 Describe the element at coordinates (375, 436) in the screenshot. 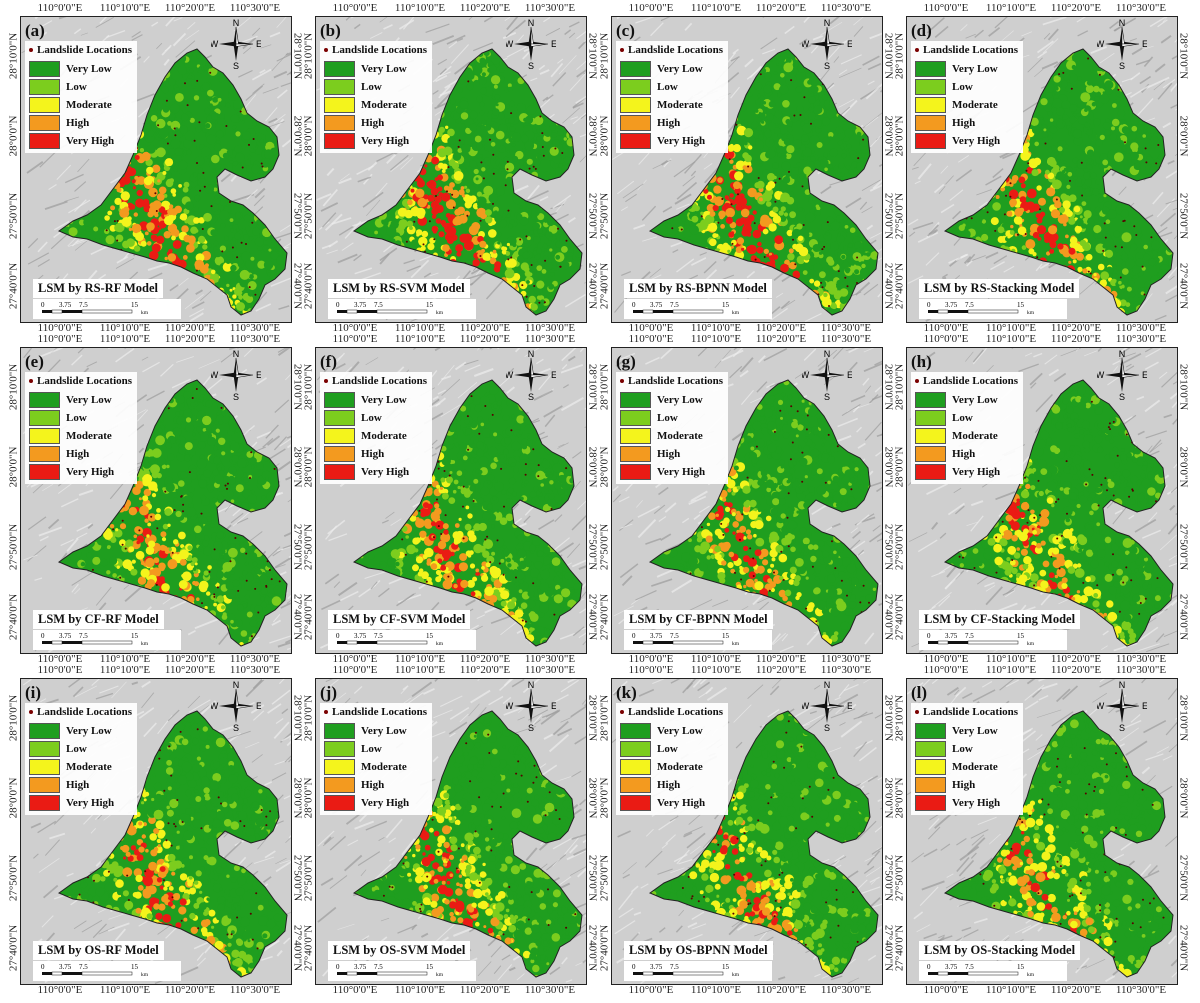

I see `legend-row: Moderate` at that location.